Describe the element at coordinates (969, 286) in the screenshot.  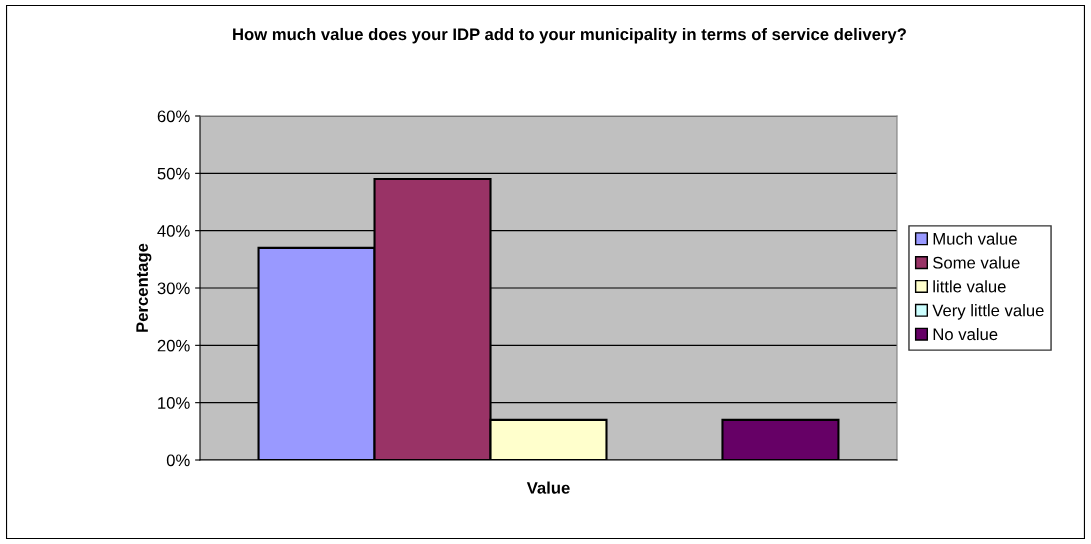
I see `legend-label: little value` at that location.